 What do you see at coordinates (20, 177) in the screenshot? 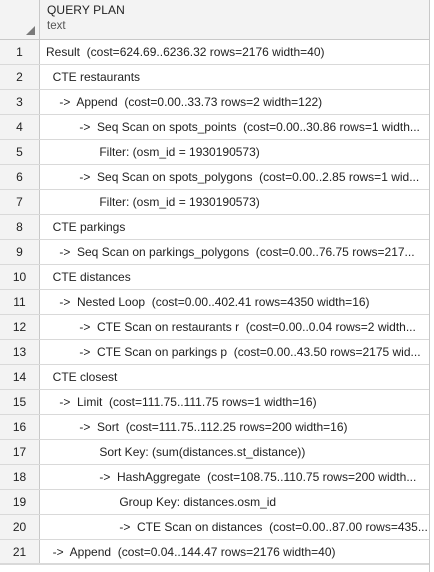
I see `row-number: 6` at bounding box center [20, 177].